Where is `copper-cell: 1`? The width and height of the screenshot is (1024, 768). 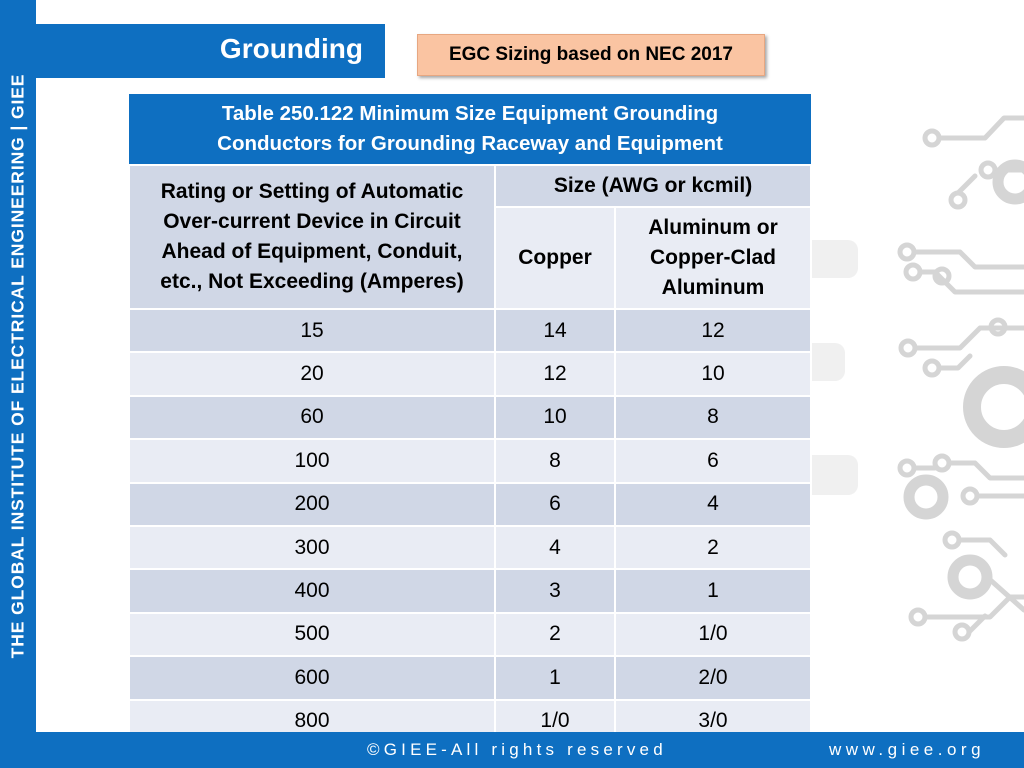
copper-cell: 1 is located at coordinates (555, 678).